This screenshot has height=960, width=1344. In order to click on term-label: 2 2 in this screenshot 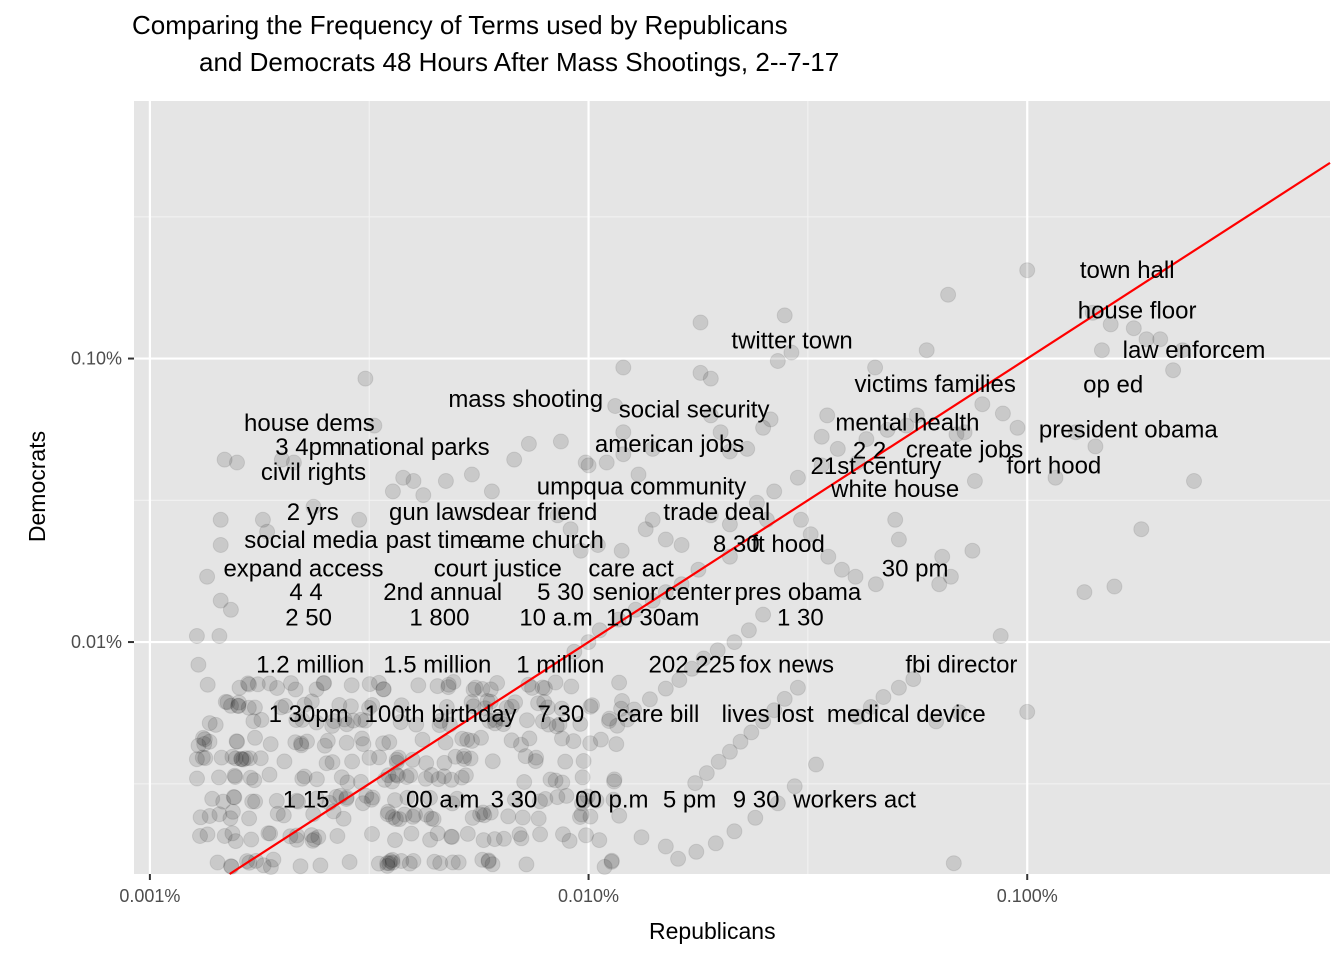, I will do `click(869, 451)`.